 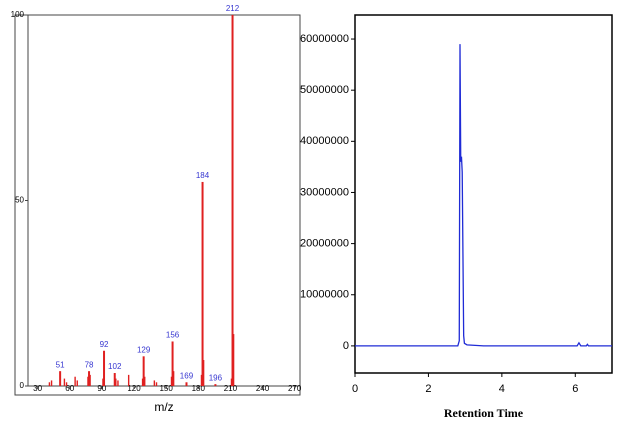 What do you see at coordinates (144, 349) in the screenshot?
I see `peak-label: 129` at bounding box center [144, 349].